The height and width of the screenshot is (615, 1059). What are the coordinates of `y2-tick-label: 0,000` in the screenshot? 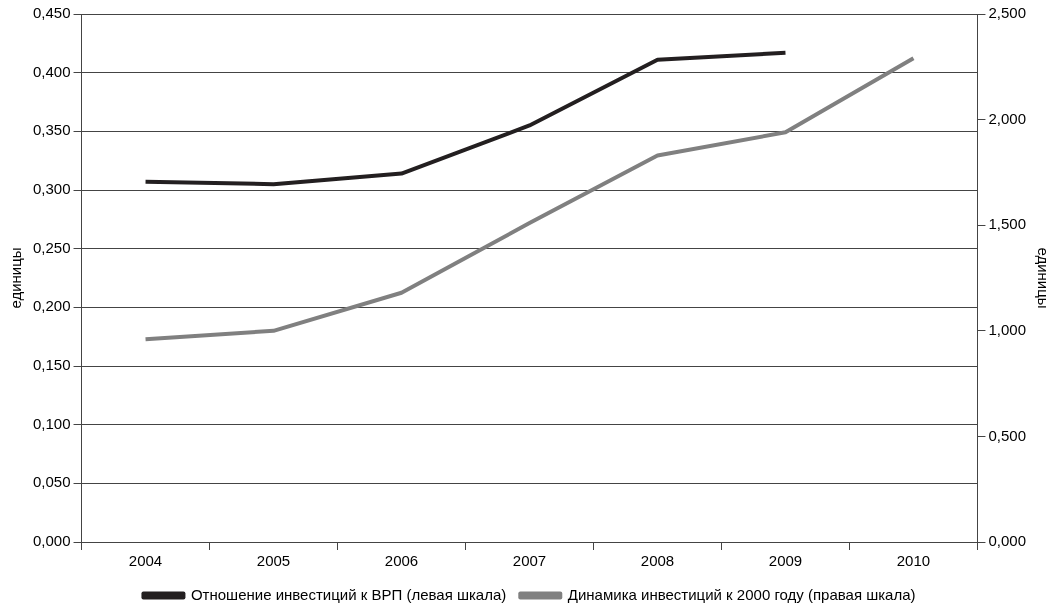 It's located at (1007, 541).